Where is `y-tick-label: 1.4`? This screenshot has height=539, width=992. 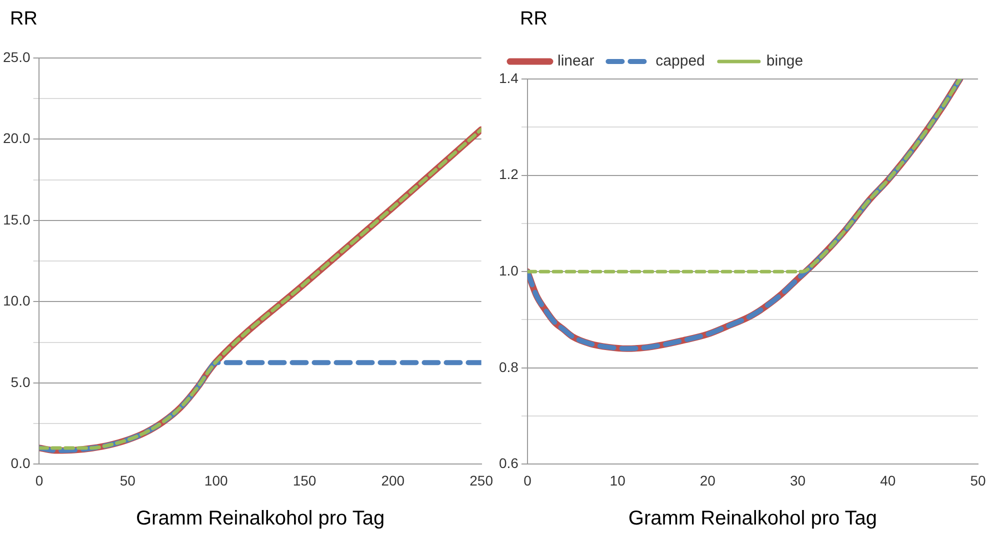 y-tick-label: 1.4 is located at coordinates (508, 78).